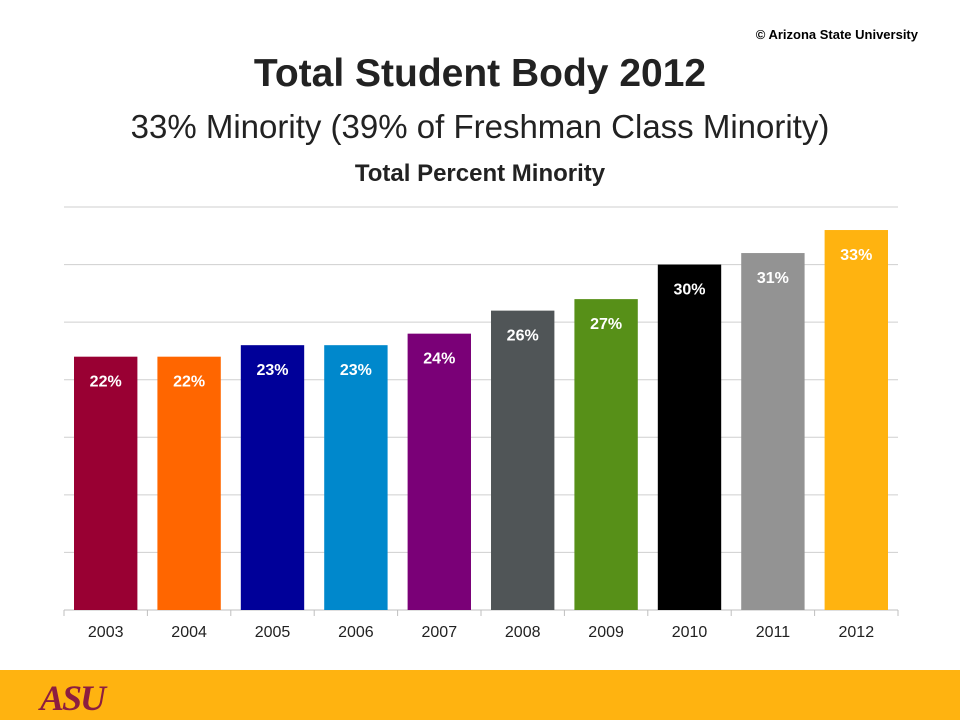  I want to click on bar-2011, so click(773, 432).